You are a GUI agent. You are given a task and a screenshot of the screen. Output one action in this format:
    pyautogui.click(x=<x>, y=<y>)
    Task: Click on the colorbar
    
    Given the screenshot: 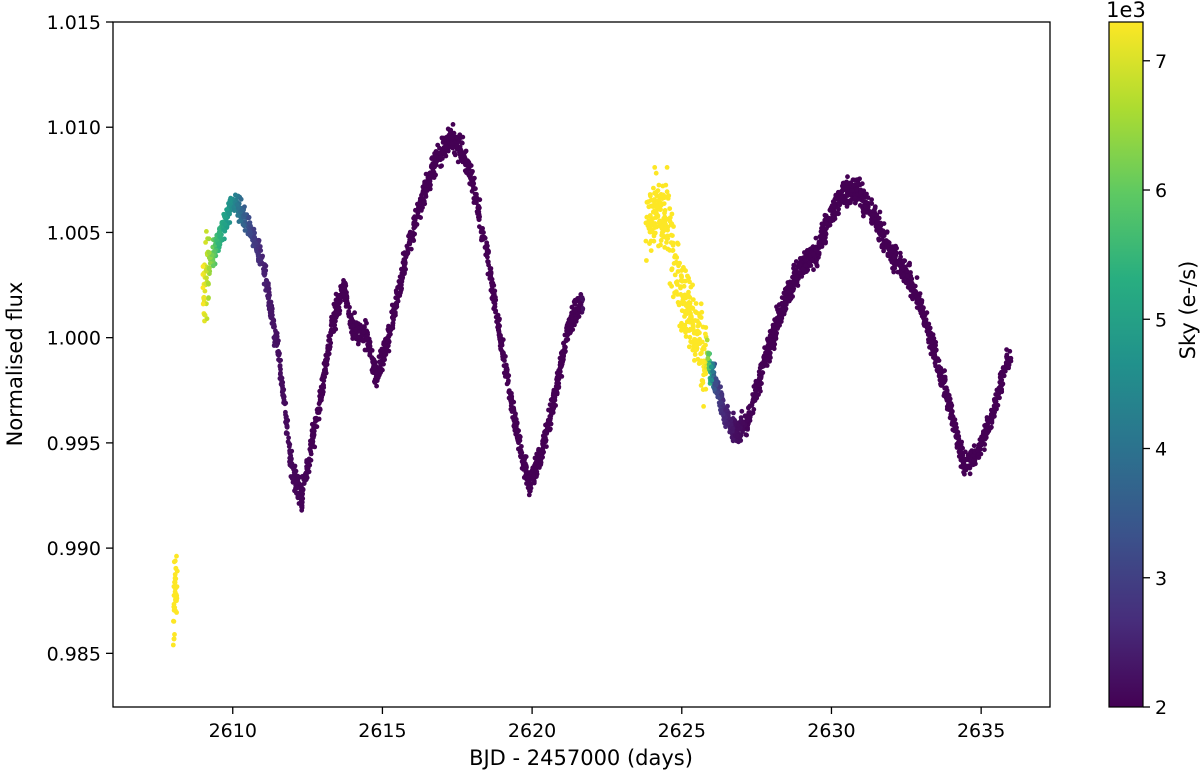 What is the action you would take?
    pyautogui.click(x=1126, y=364)
    